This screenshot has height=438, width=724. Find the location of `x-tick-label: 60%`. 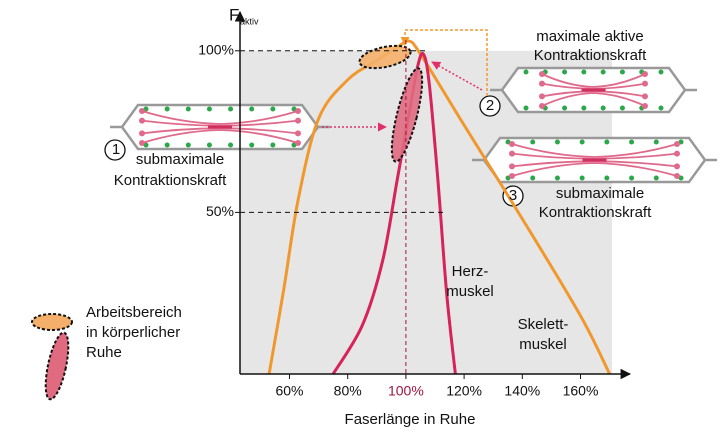

x-tick-label: 60% is located at coordinates (289, 391).